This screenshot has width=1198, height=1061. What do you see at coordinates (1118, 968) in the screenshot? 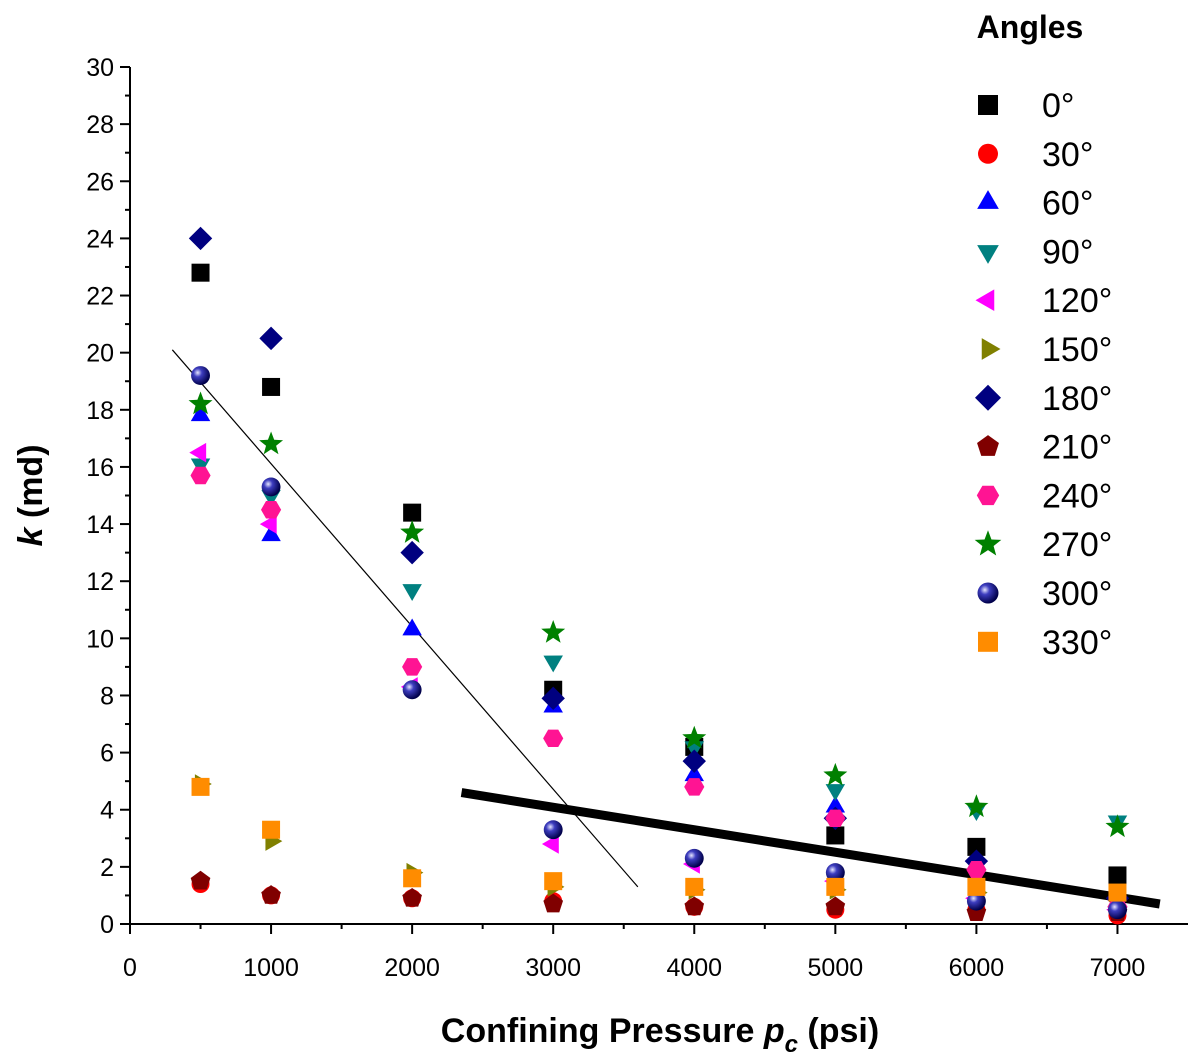
I see `x-tick-label: 7000` at bounding box center [1118, 968].